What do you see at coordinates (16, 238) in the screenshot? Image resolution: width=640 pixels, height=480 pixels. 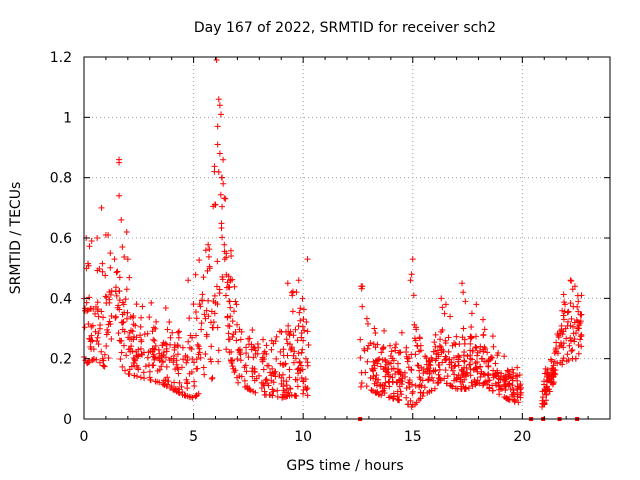 I see `y-axis-label: SRMTID / TECUs` at bounding box center [16, 238].